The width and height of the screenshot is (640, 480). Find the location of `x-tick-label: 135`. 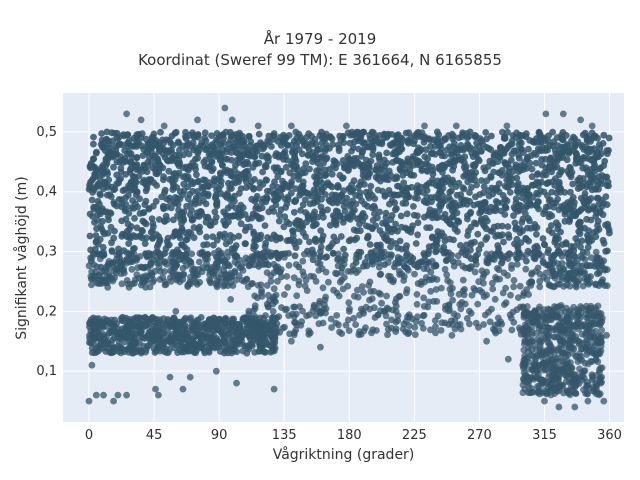

x-tick-label: 135 is located at coordinates (284, 435).